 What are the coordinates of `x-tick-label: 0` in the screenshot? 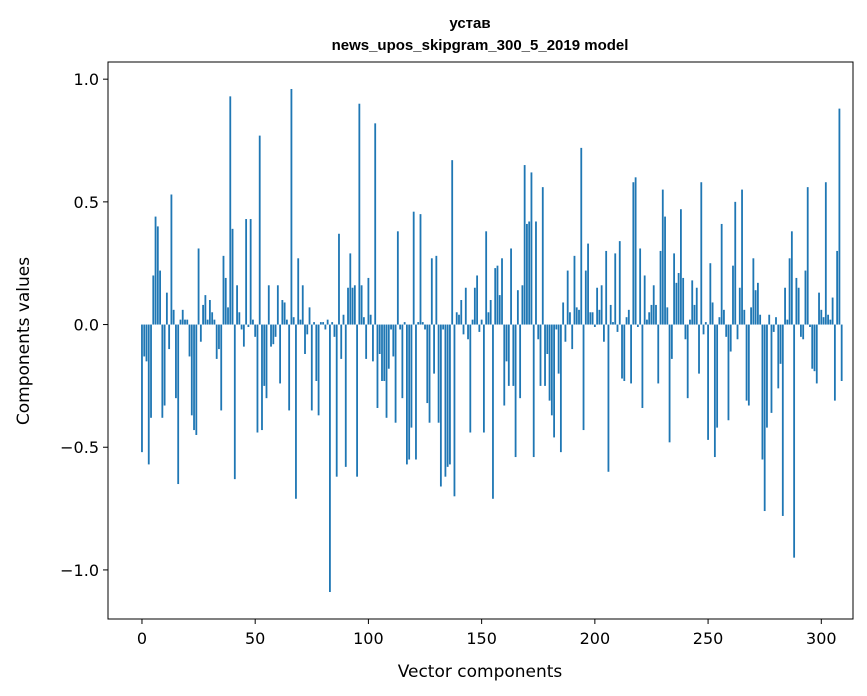 It's located at (142, 638).